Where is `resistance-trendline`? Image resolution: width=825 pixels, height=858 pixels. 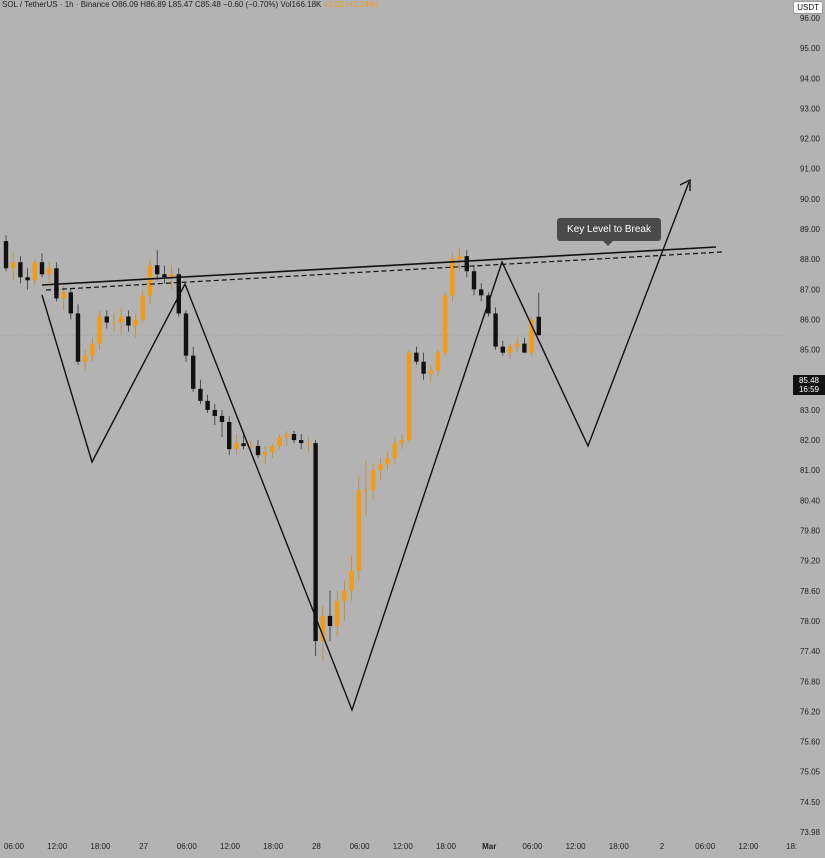 resistance-trendline is located at coordinates (379, 266).